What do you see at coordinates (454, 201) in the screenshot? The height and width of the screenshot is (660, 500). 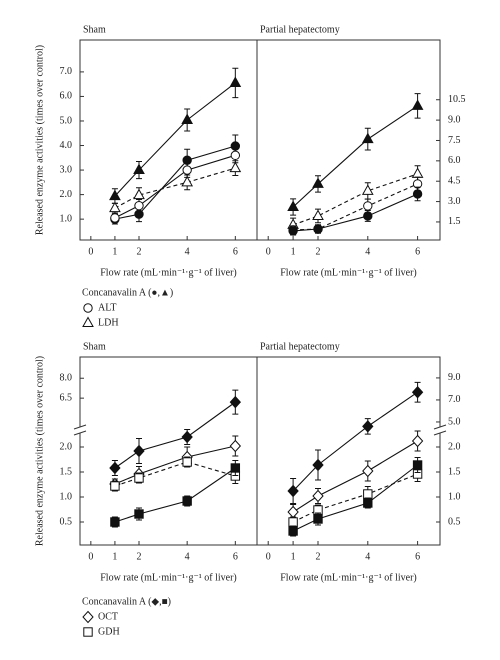 I see `y-tick-label: 3.0` at bounding box center [454, 201].